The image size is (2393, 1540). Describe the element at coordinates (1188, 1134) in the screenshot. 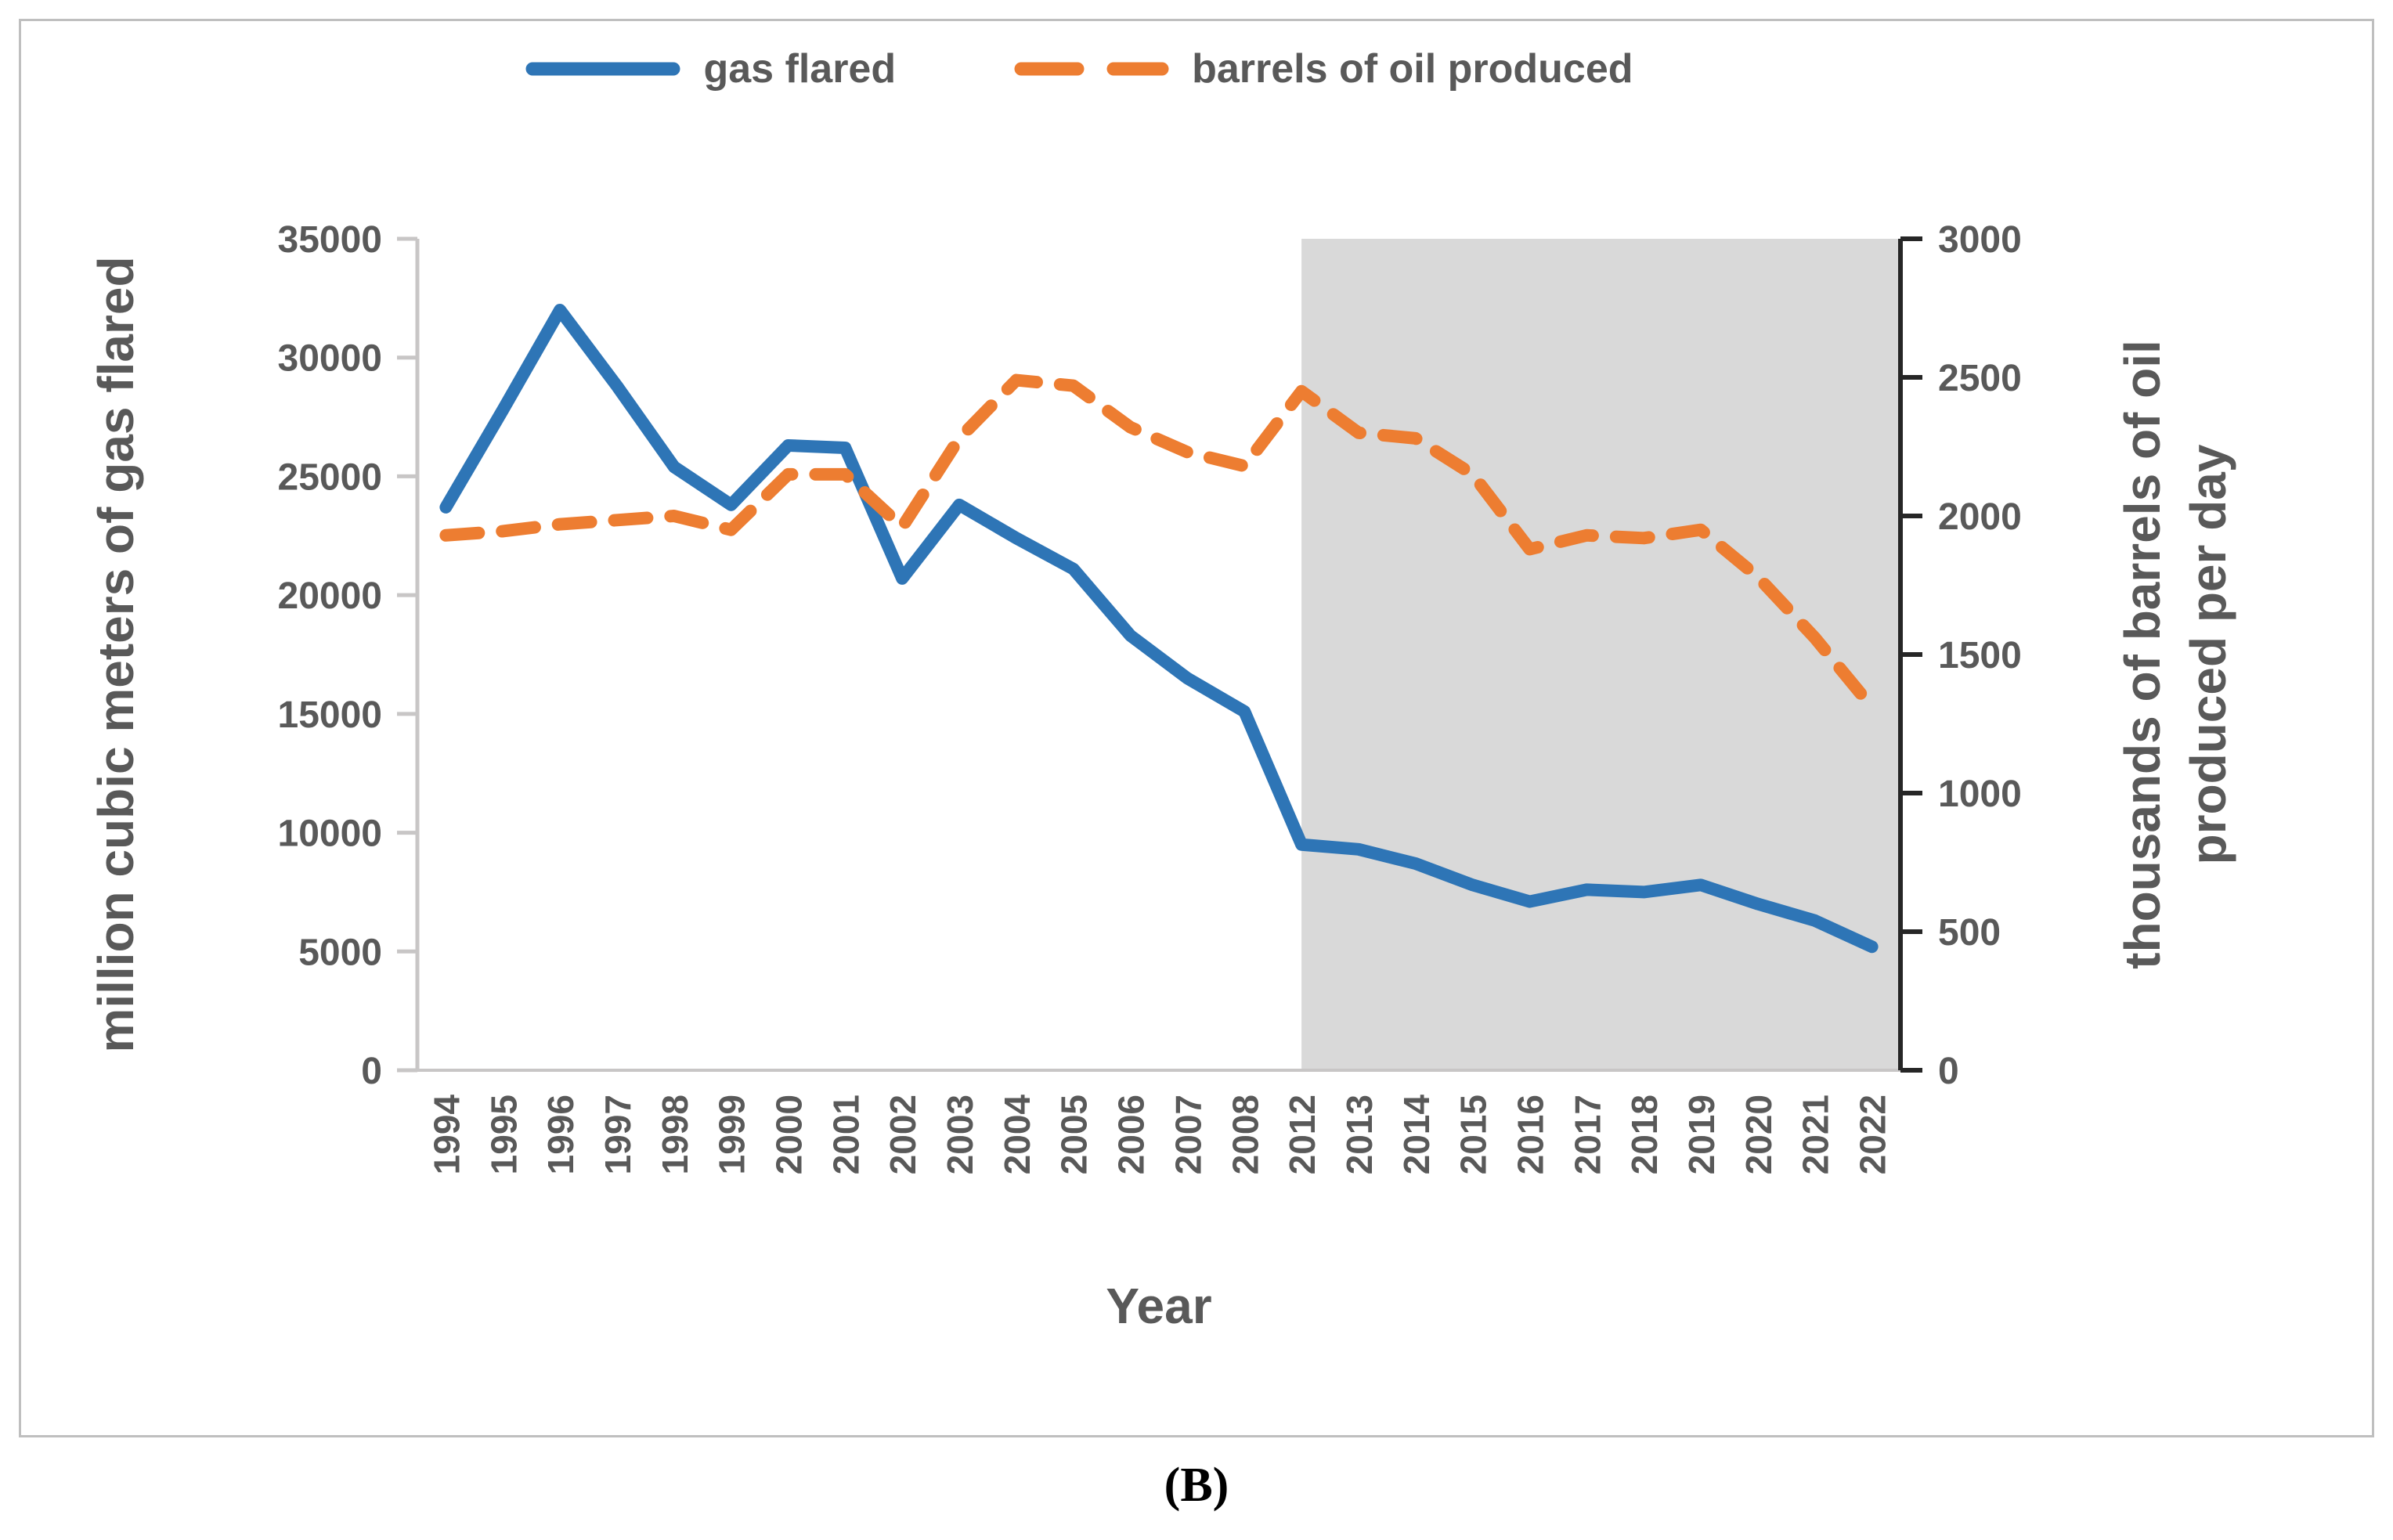

I see `x-axis-tick-label: 2007` at that location.